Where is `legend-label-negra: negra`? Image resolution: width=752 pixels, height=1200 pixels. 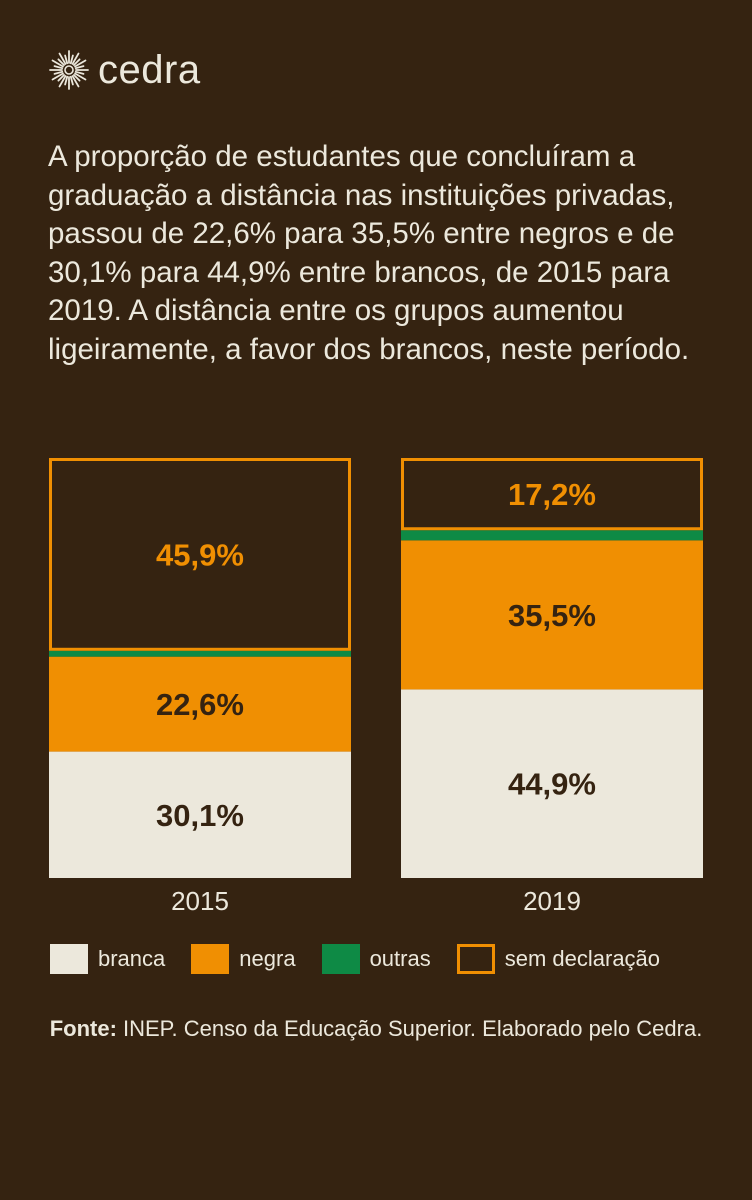
legend-label-negra: negra is located at coordinates (267, 958).